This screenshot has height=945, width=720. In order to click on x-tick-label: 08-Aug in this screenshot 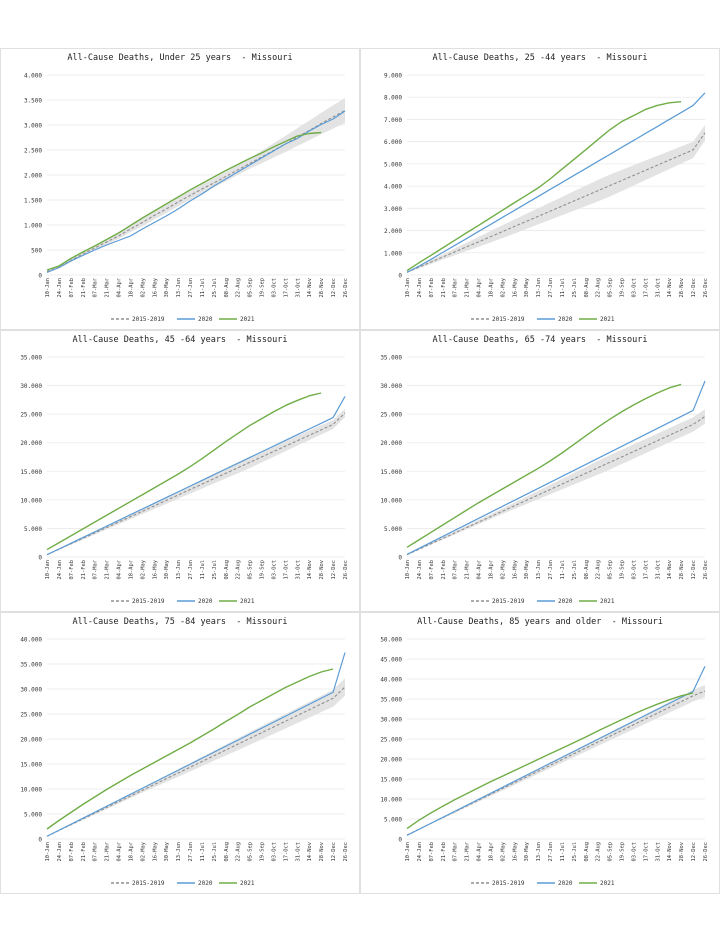, I will do `click(227, 569)`.